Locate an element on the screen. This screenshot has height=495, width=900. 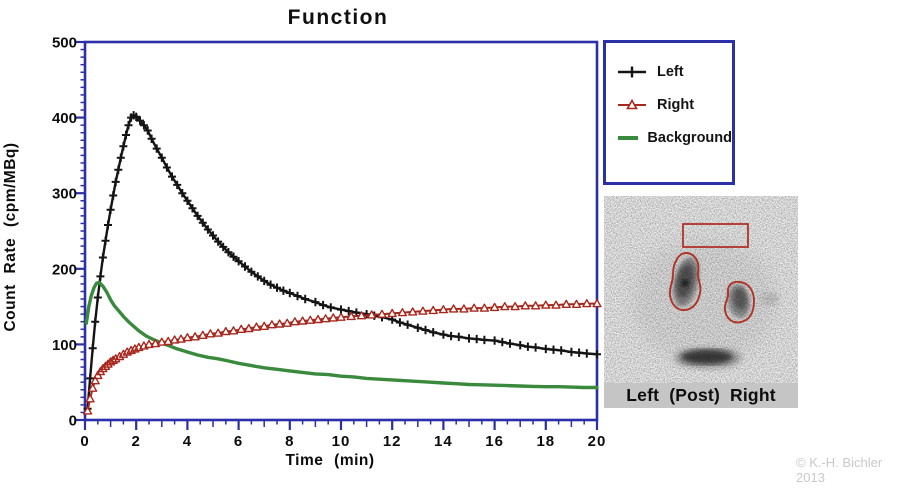
right-series-marker-icon is located at coordinates (632, 104).